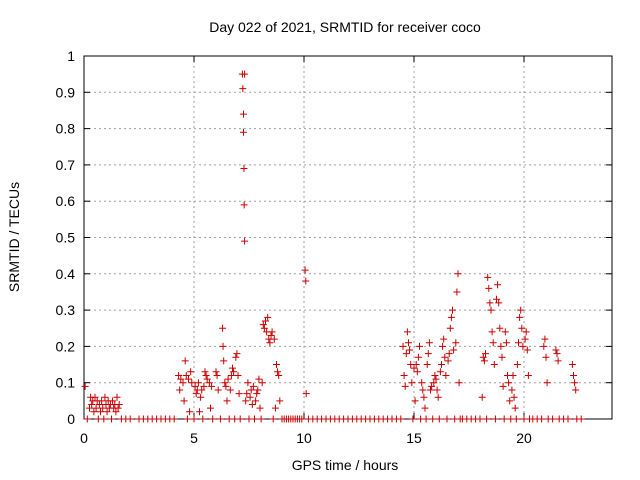 The height and width of the screenshot is (480, 640). I want to click on y-tick-label: 0.3, so click(66, 310).